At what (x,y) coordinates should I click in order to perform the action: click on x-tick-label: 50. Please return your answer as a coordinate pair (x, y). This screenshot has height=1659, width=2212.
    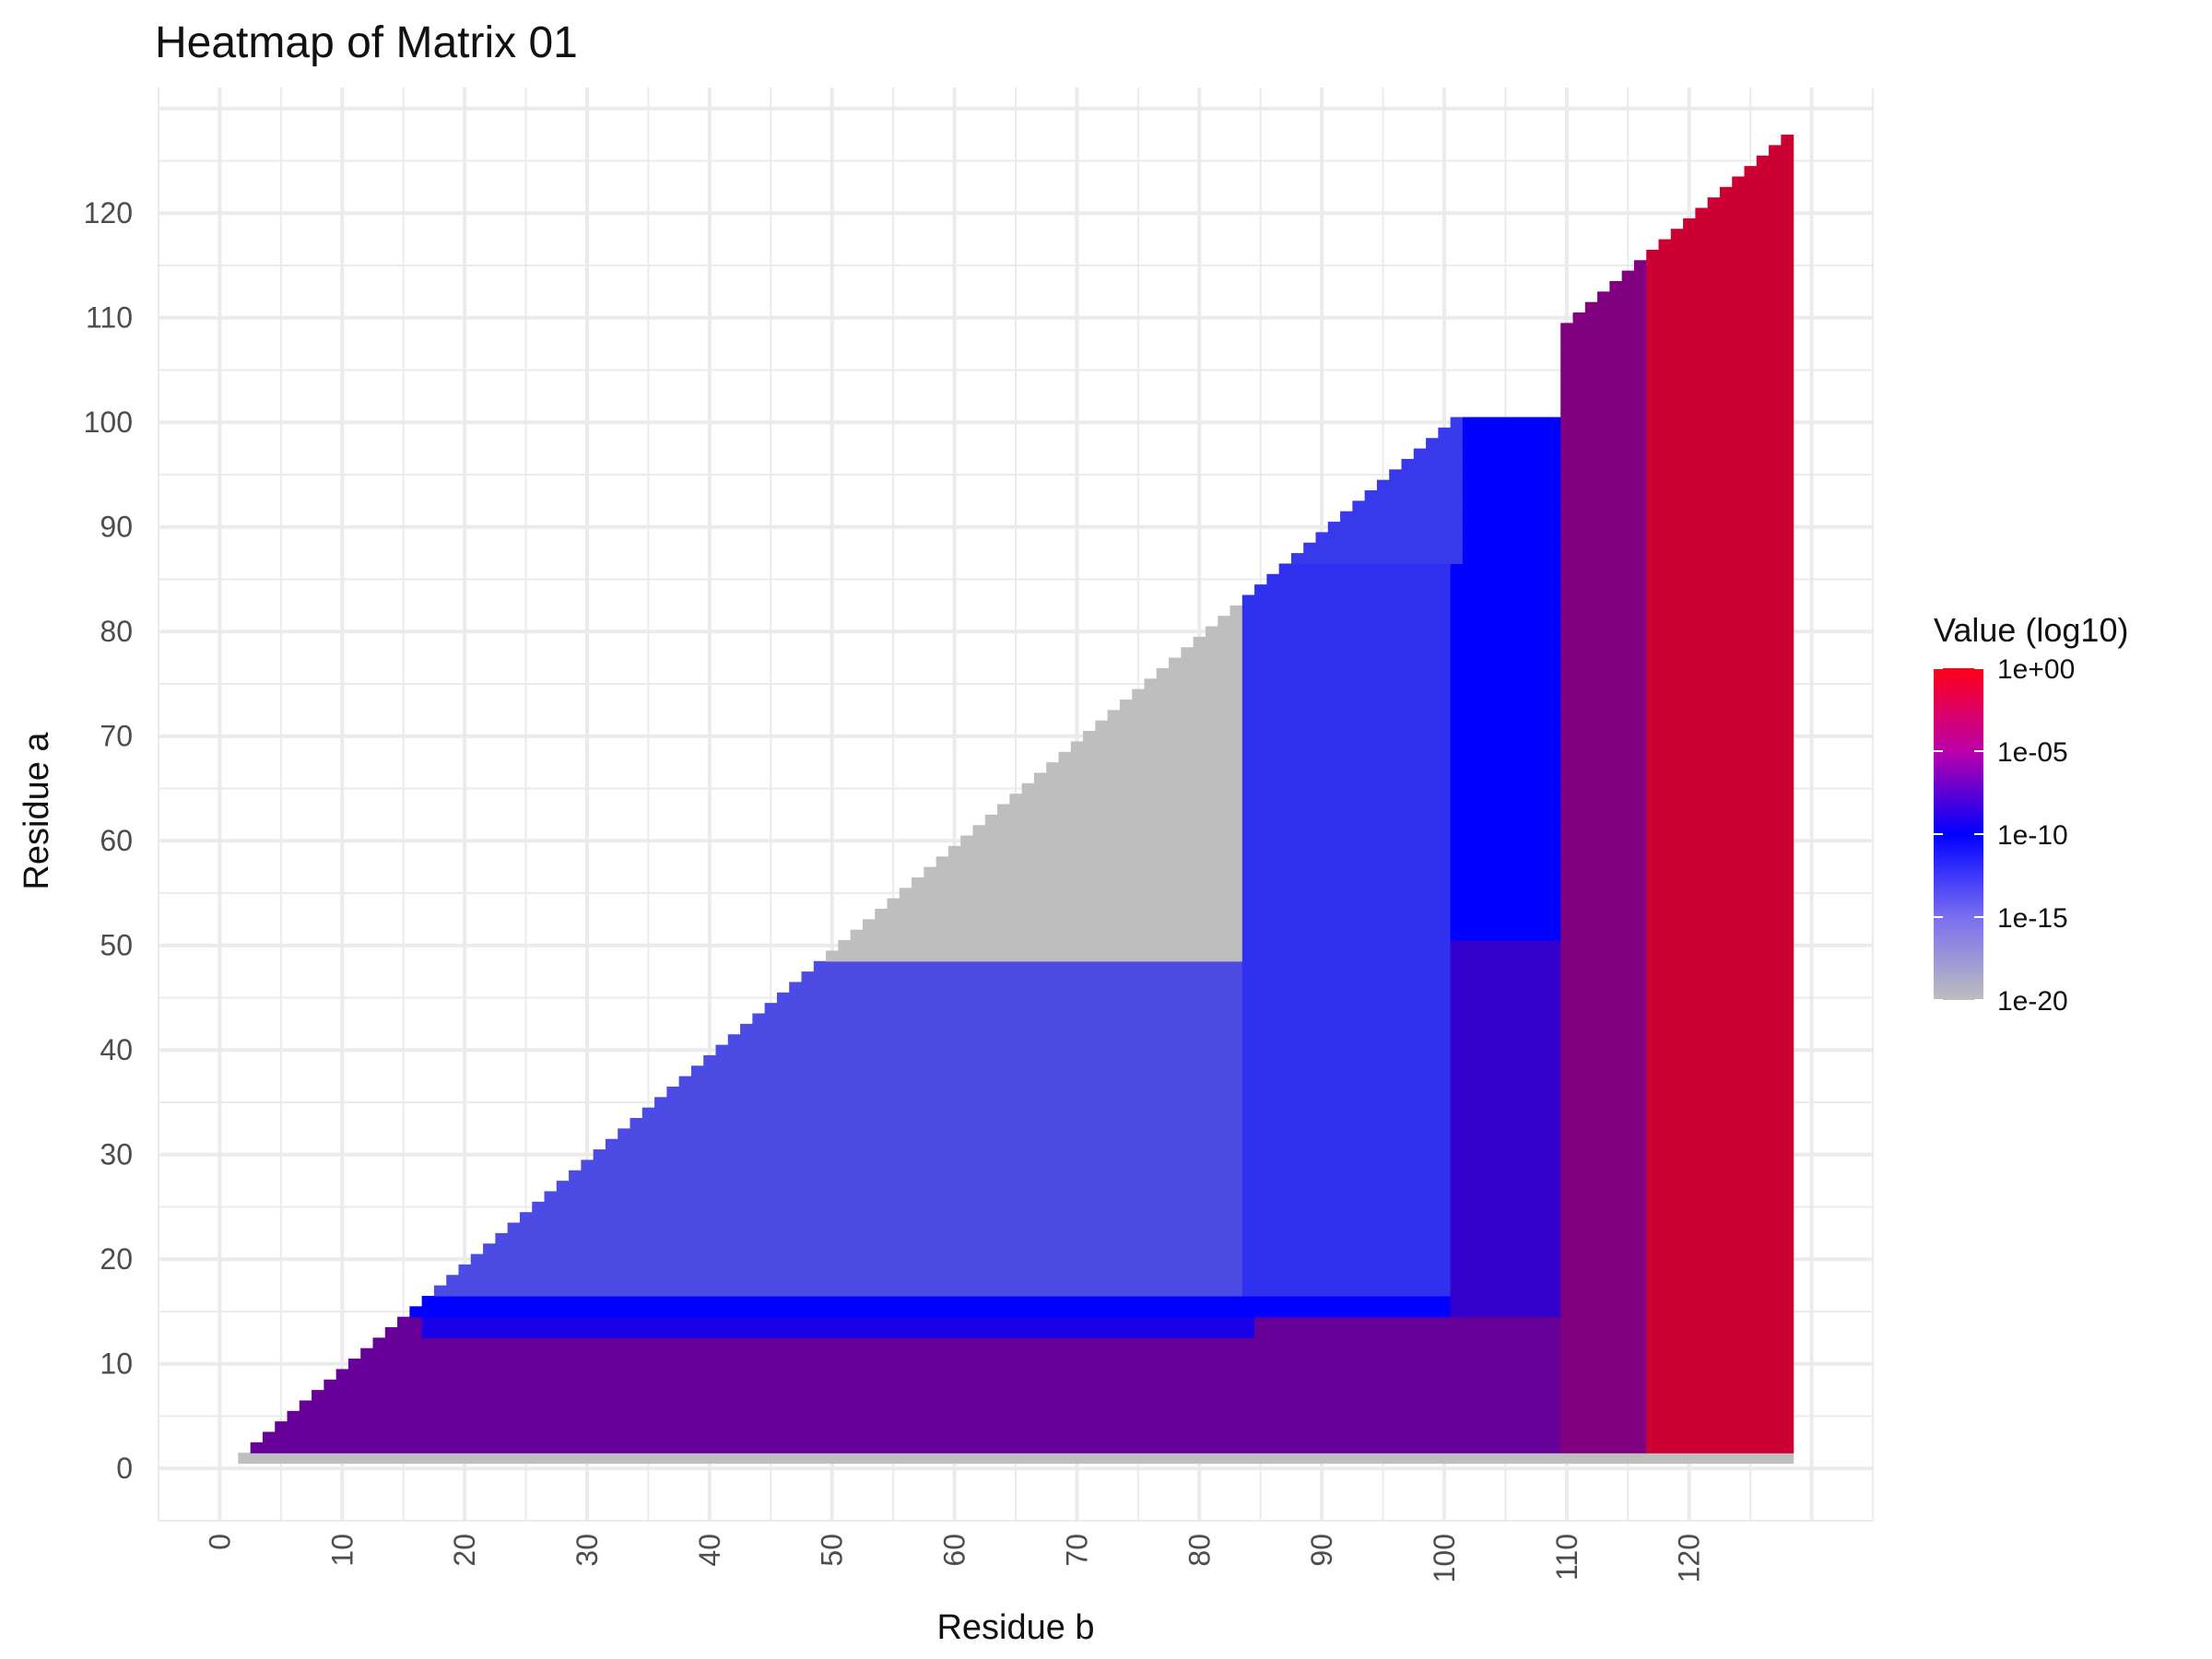
    Looking at the image, I should click on (832, 1550).